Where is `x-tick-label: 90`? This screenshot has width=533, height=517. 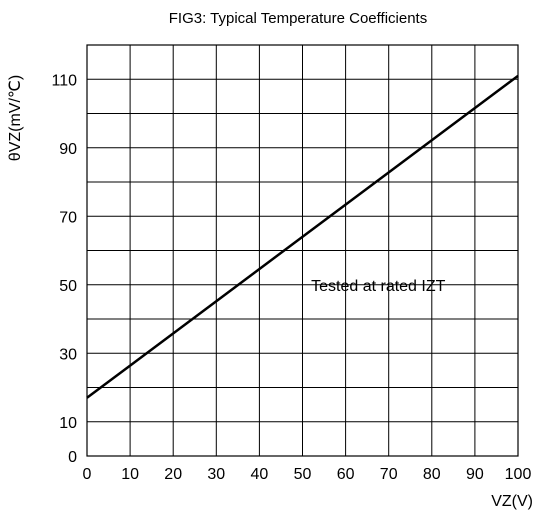
x-tick-label: 90 is located at coordinates (475, 474).